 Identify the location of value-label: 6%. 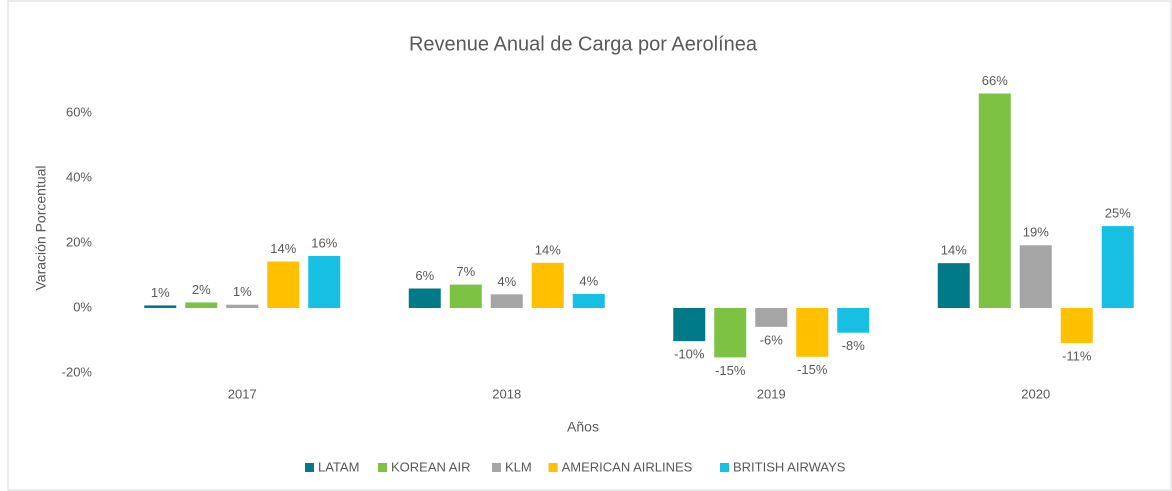
(424, 275).